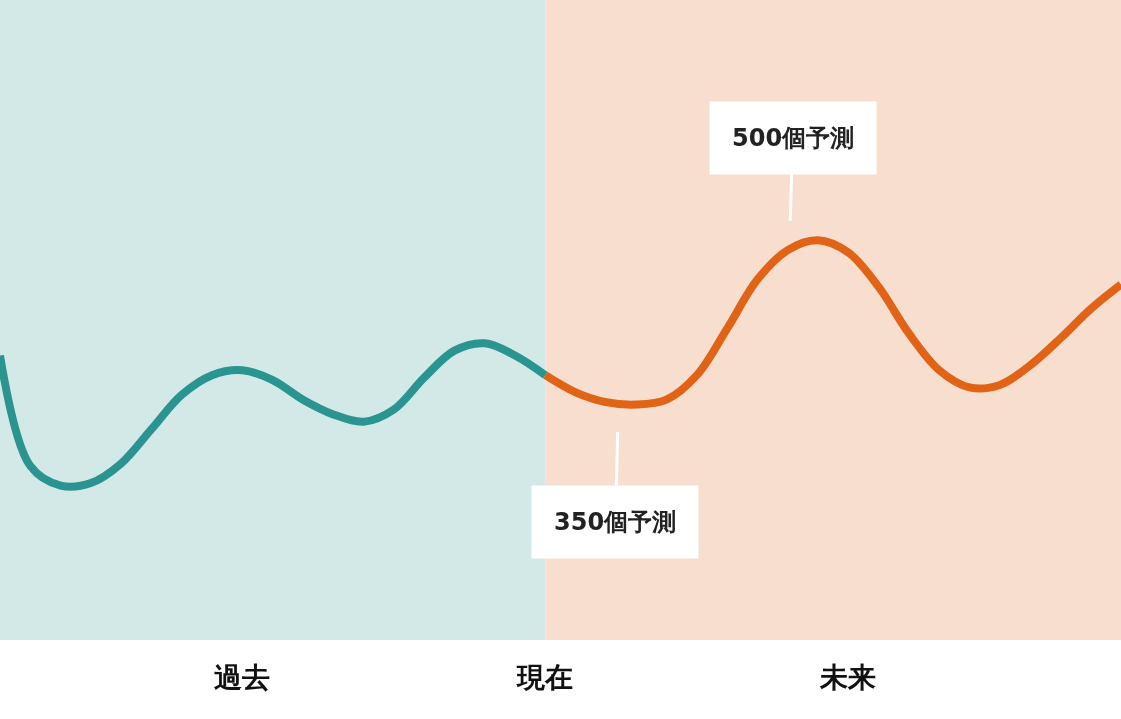 Image resolution: width=1121 pixels, height=719 pixels. Describe the element at coordinates (793, 138) in the screenshot. I see `text: 500個予測` at that location.